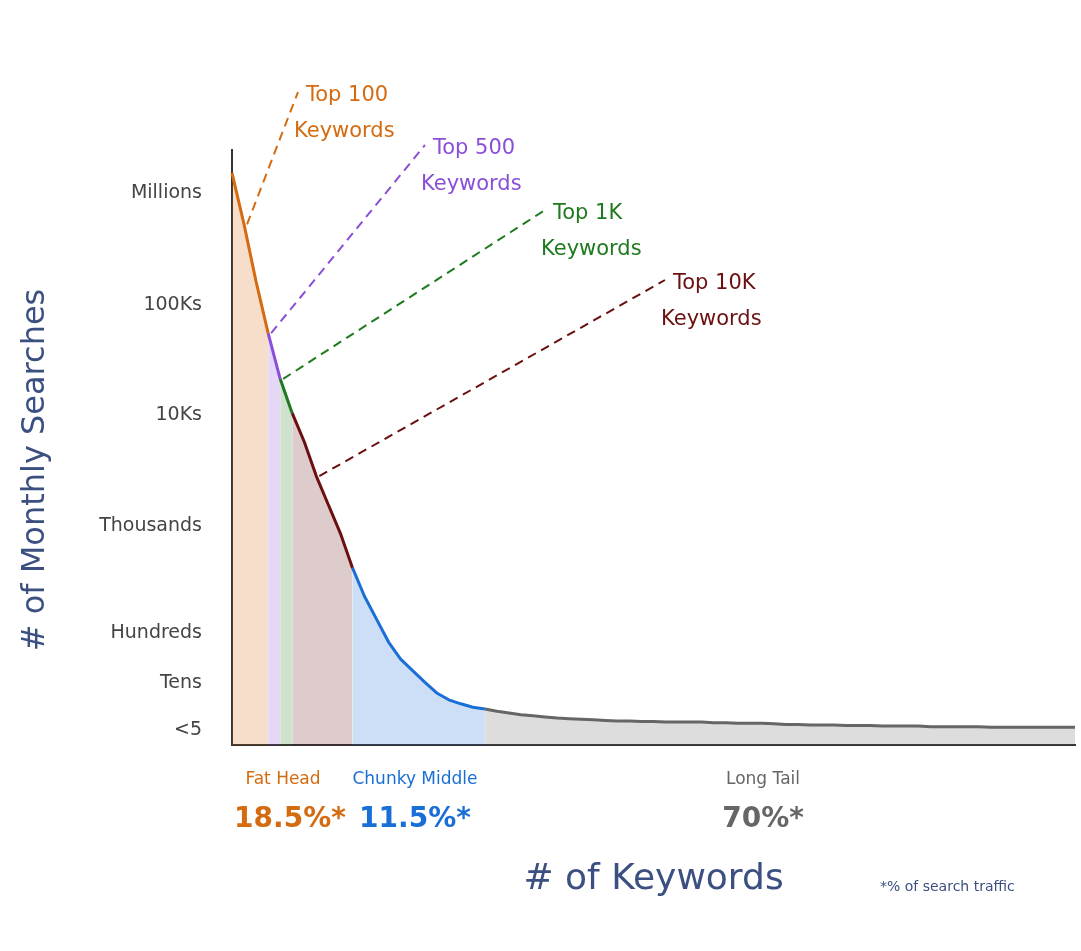 The height and width of the screenshot is (951, 1081). Describe the element at coordinates (763, 778) in the screenshot. I see `text: Long Tail` at that location.